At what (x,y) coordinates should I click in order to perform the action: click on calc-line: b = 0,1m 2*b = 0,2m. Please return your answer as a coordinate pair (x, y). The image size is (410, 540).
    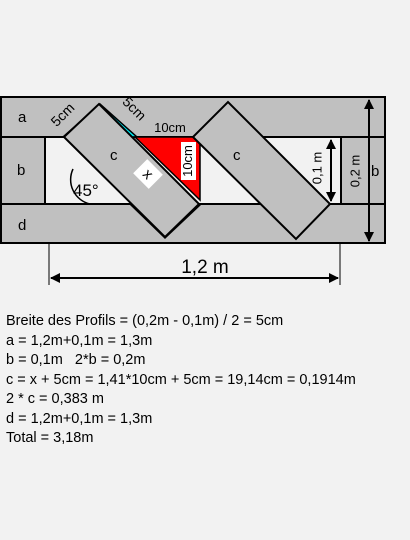
    Looking at the image, I should click on (76, 360).